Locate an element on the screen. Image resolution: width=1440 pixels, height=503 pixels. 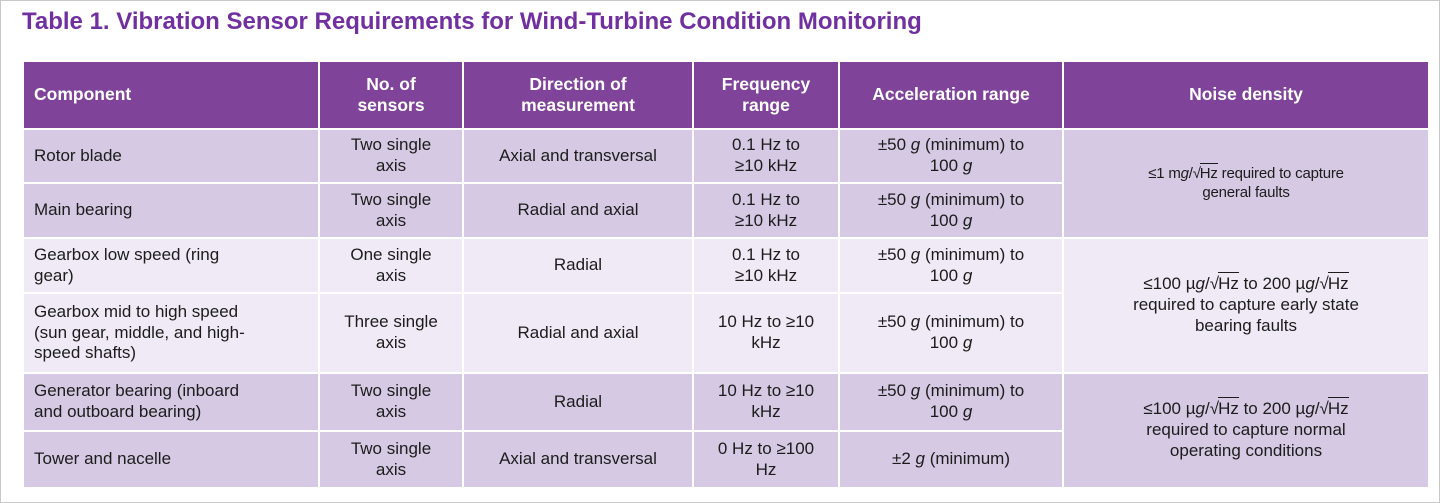
cell-component: Main bearing is located at coordinates (171, 210).